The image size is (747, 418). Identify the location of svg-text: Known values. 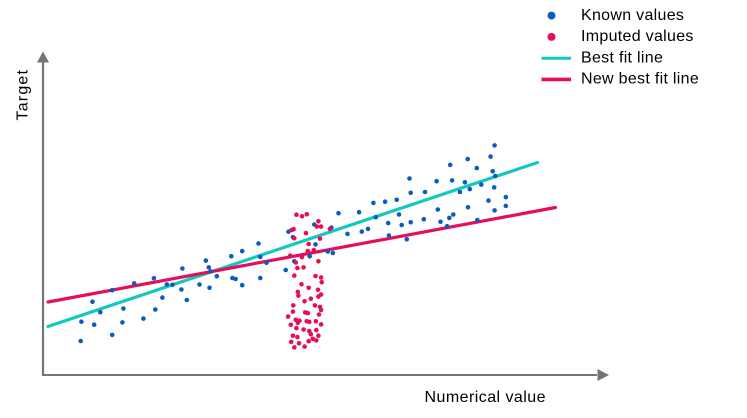
(632, 15).